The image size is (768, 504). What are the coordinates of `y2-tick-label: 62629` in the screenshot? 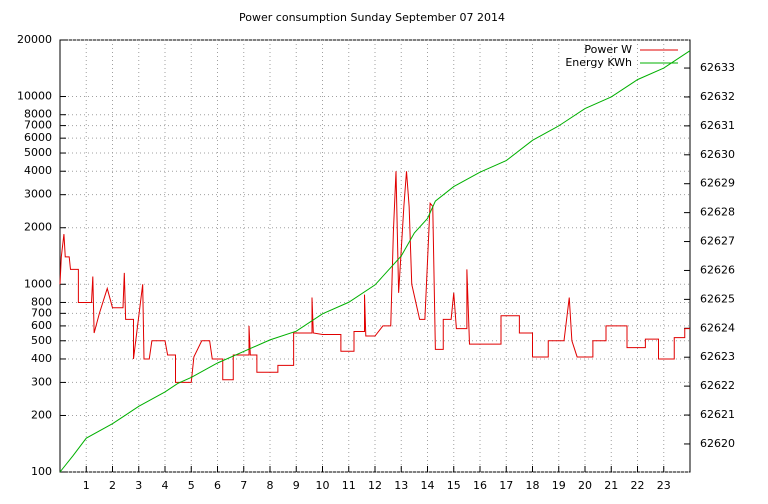 It's located at (717, 183).